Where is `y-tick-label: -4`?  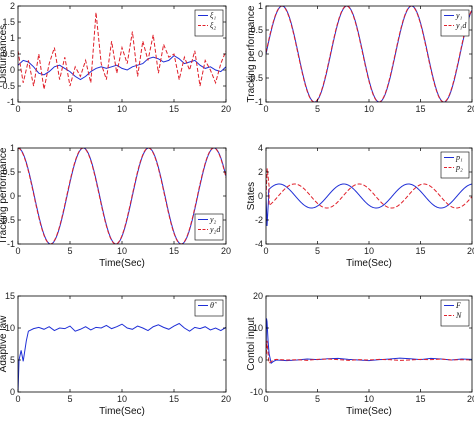 y-tick-label: -4 is located at coordinates (259, 244).